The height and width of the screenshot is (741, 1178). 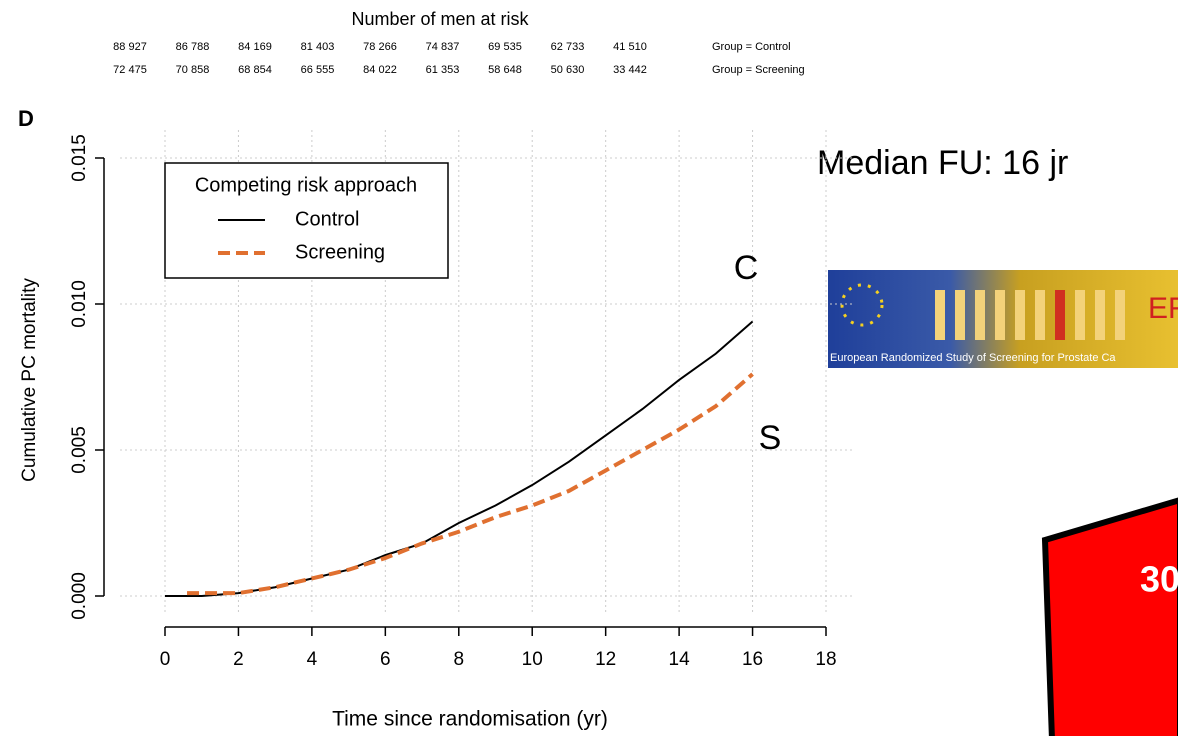 What do you see at coordinates (470, 484) in the screenshot?
I see `line` at bounding box center [470, 484].